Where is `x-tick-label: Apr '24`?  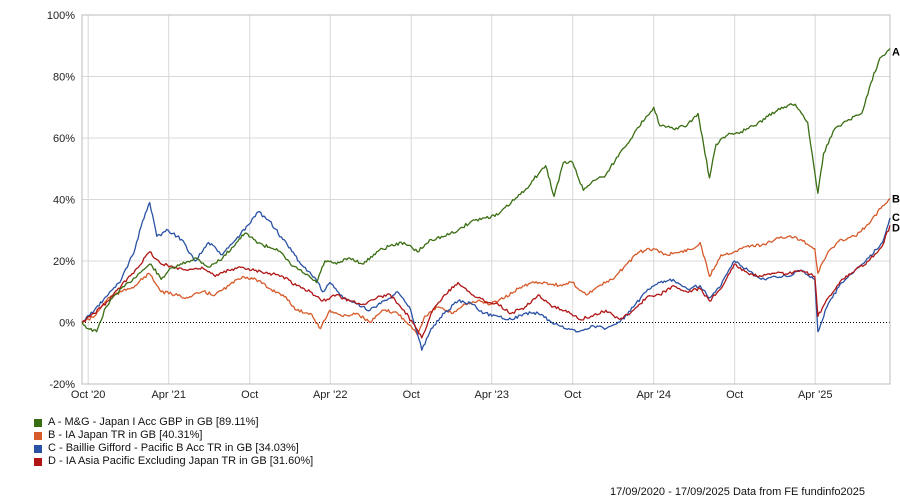 x-tick-label: Apr '24 is located at coordinates (653, 394).